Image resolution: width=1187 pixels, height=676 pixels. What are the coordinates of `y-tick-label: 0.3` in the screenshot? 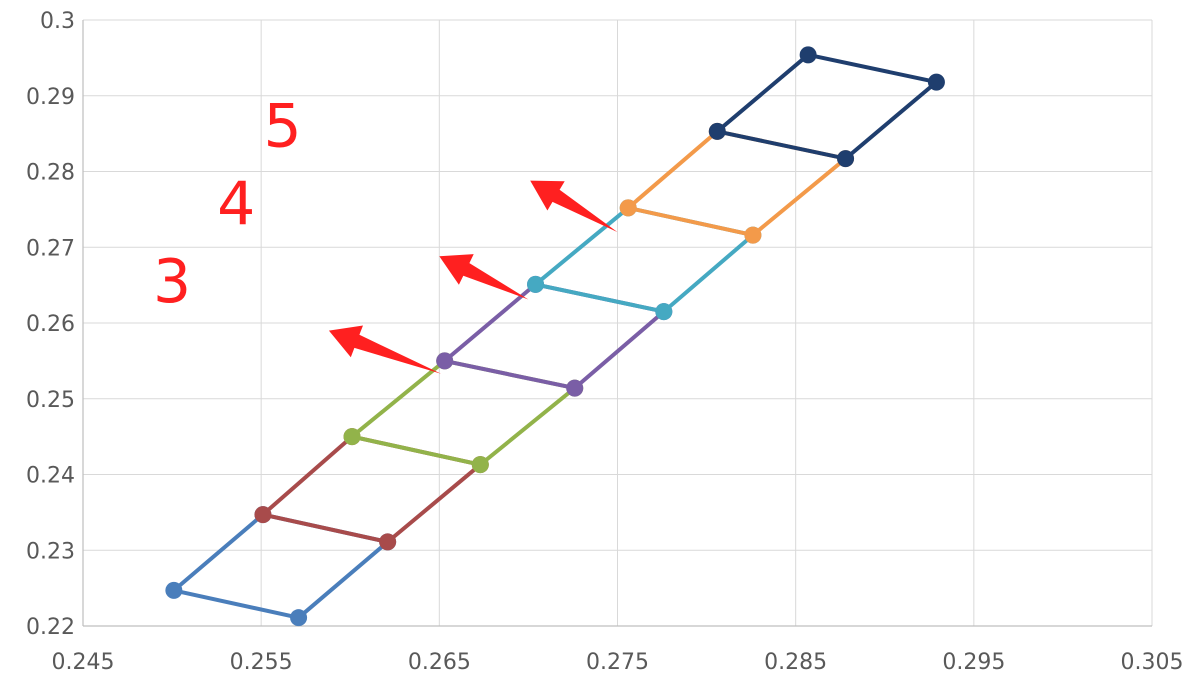 It's located at (57, 21).